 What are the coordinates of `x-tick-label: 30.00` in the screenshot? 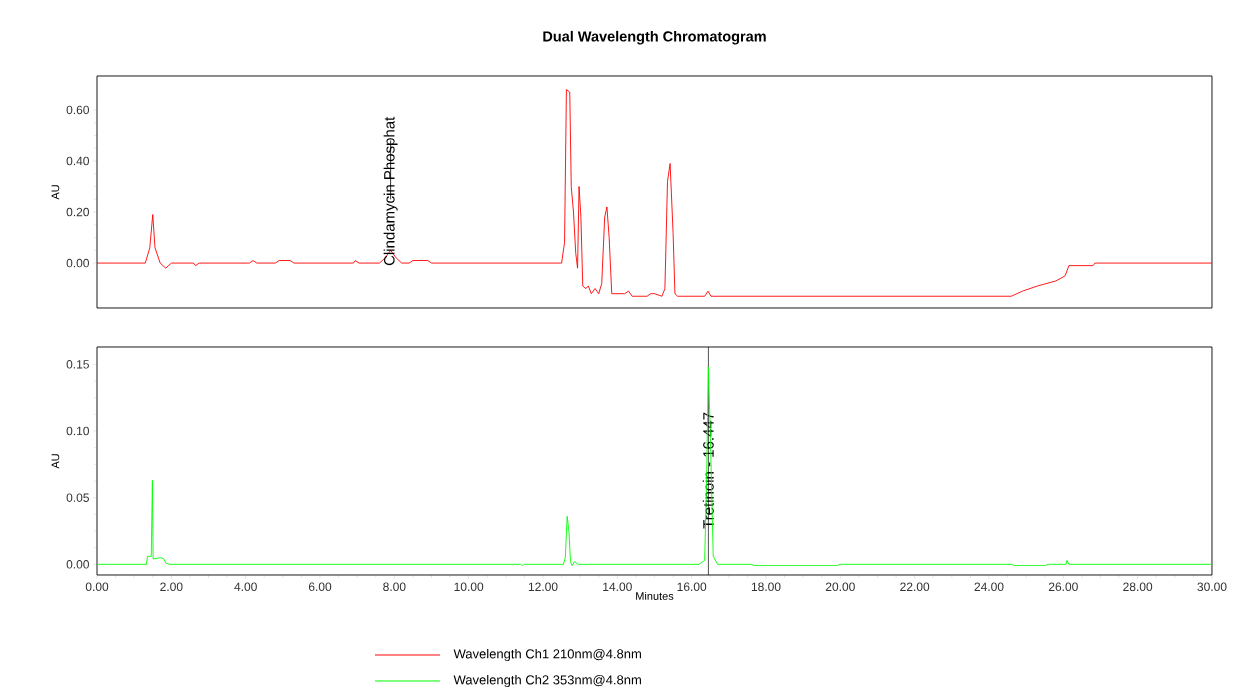 It's located at (1212, 587).